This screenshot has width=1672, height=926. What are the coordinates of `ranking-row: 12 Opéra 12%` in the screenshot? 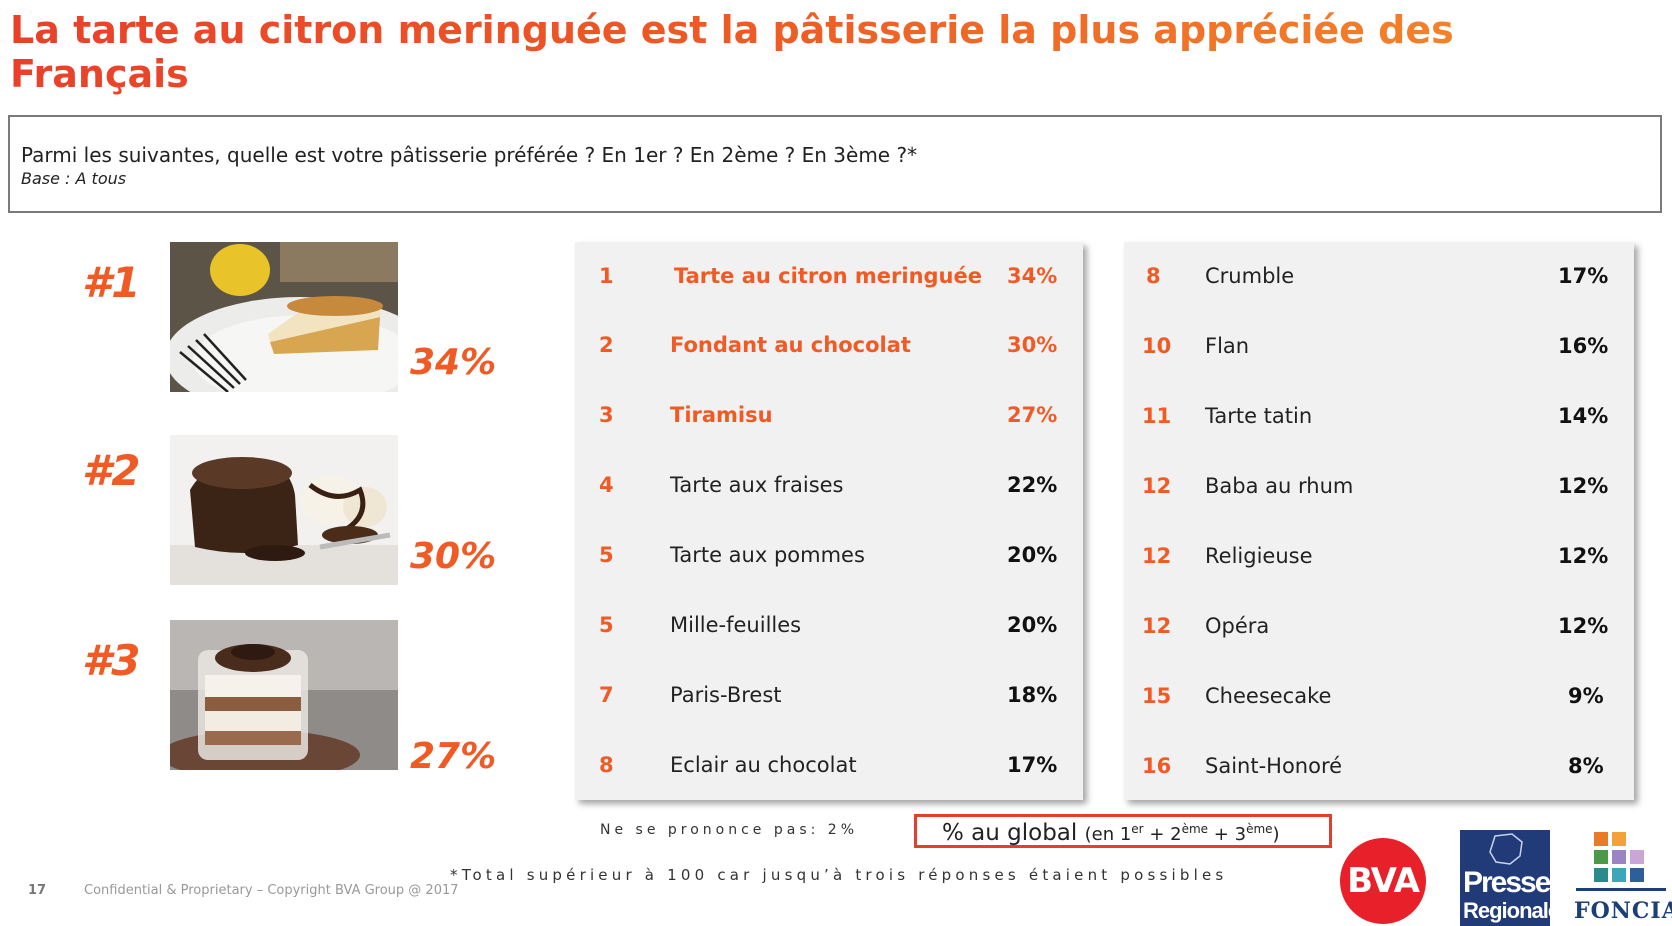 It's located at (1379, 629).